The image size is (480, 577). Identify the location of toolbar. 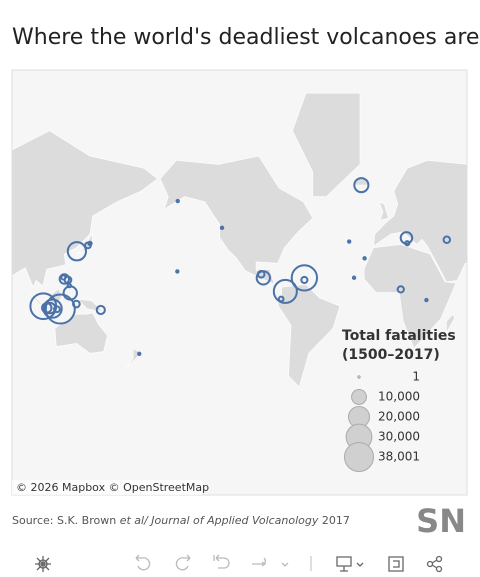
(239, 563).